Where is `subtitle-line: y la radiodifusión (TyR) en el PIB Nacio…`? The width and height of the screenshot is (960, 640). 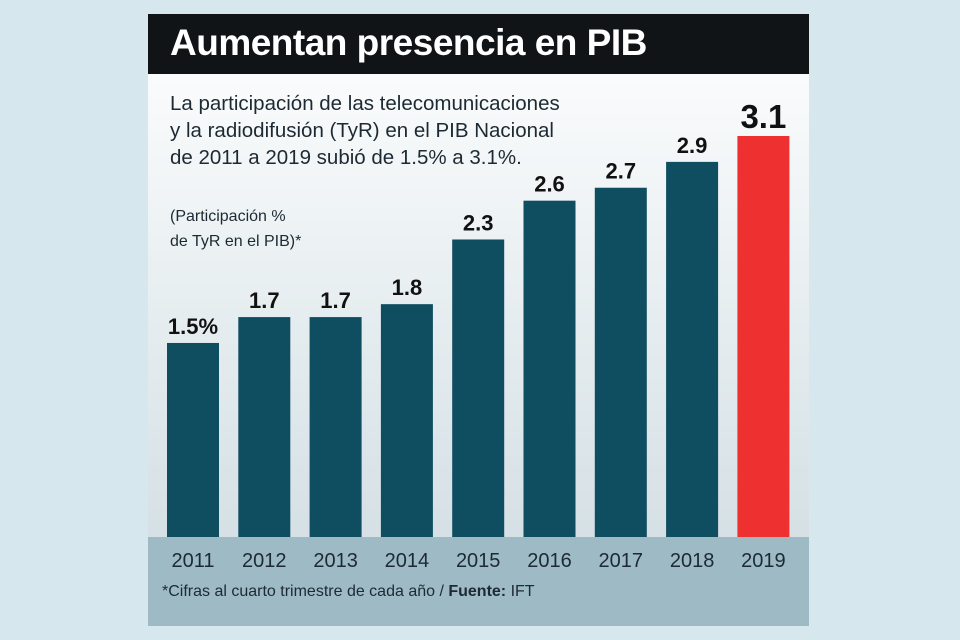 subtitle-line: y la radiodifusión (TyR) en el PIB Nacio… is located at coordinates (362, 130).